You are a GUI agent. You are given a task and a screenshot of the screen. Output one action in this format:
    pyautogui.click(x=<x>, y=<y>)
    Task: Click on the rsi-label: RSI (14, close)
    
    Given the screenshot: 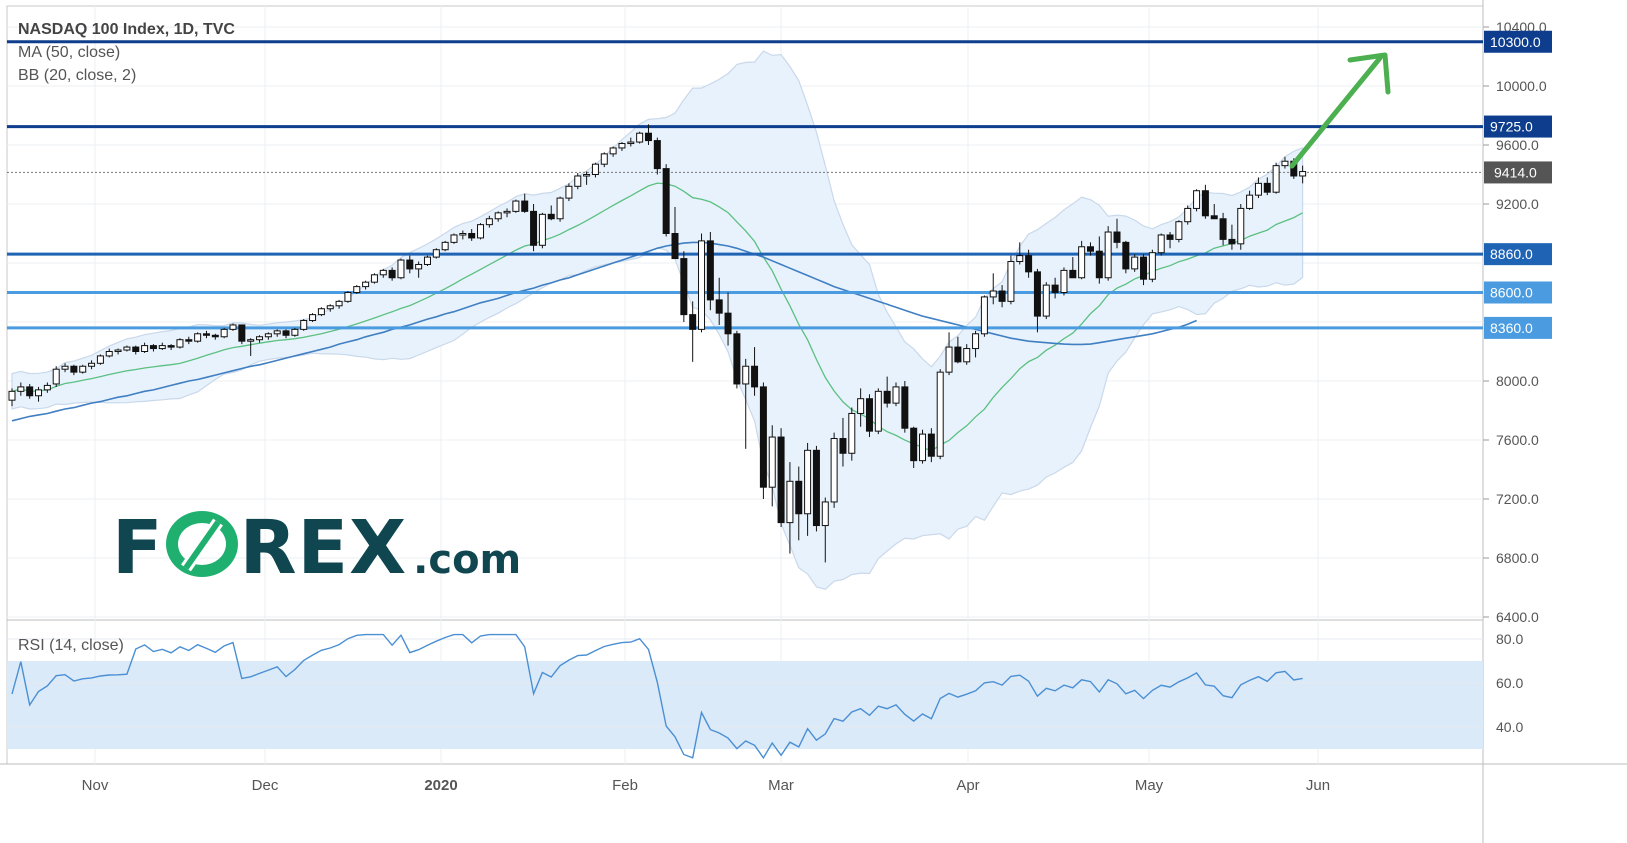 What is the action you would take?
    pyautogui.click(x=71, y=645)
    